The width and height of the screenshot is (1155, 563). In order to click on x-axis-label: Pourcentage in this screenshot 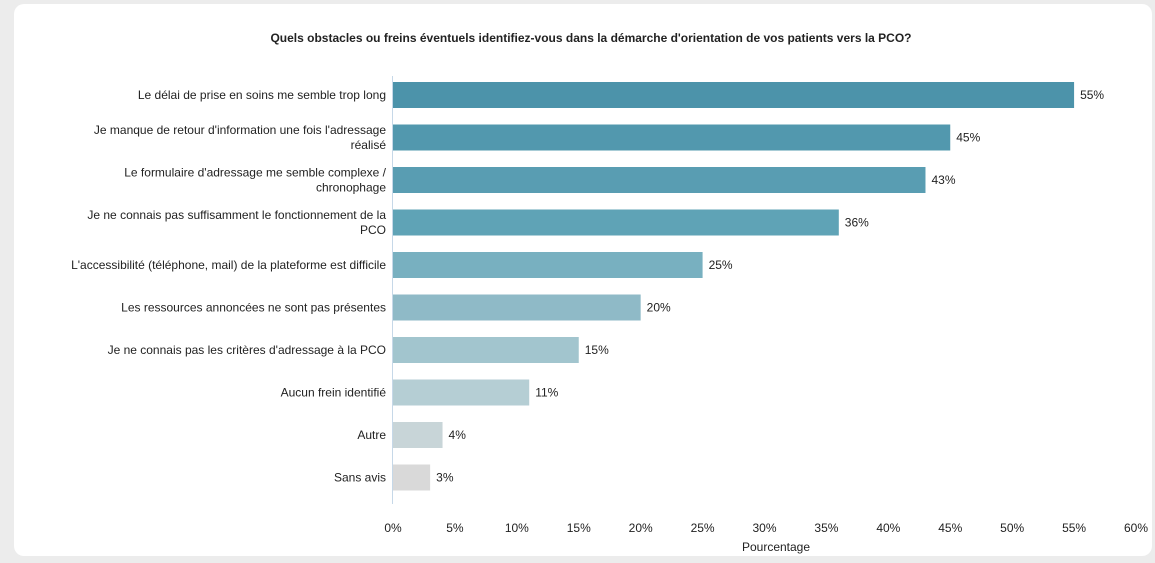, I will do `click(776, 547)`.